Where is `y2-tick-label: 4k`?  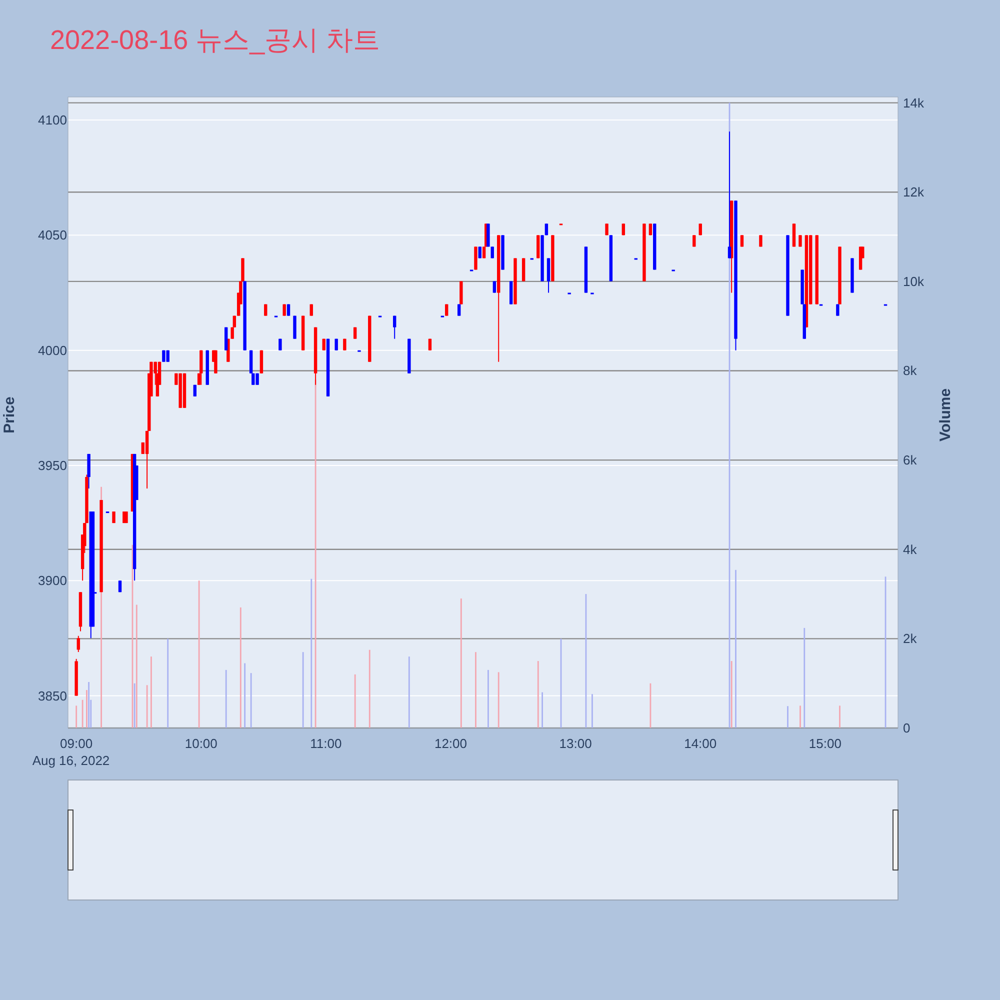 y2-tick-label: 4k is located at coordinates (910, 549).